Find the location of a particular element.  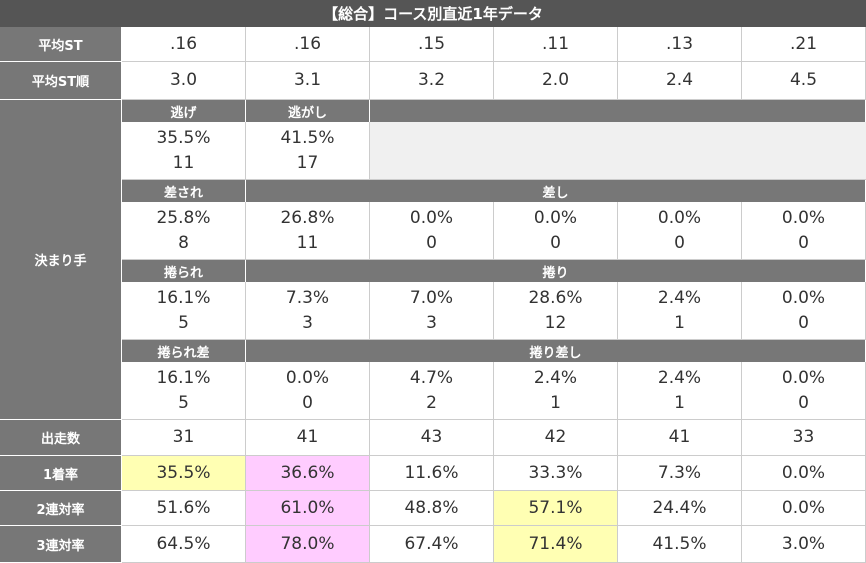

row-label: 2連対率 is located at coordinates (61, 508).